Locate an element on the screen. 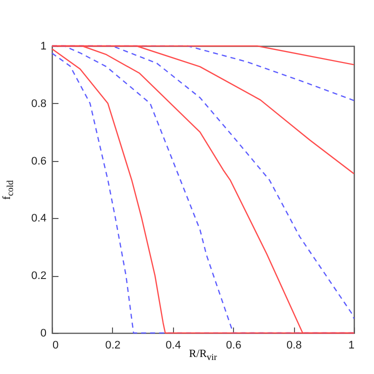 Image resolution: width=374 pixels, height=374 pixels. x-tick-label: 0.4 is located at coordinates (173, 346).